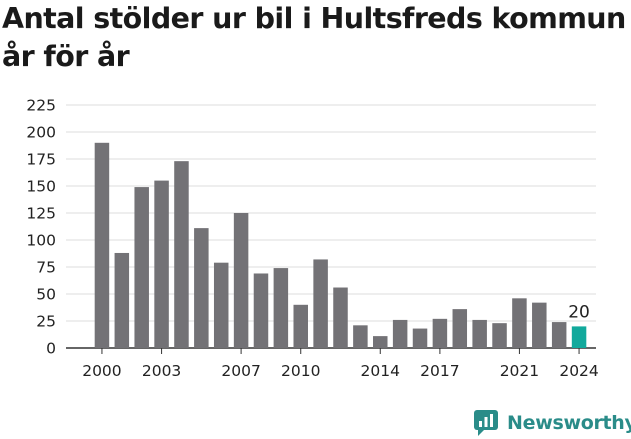  Describe the element at coordinates (240, 371) in the screenshot. I see `x-tick-label: 2007` at that location.